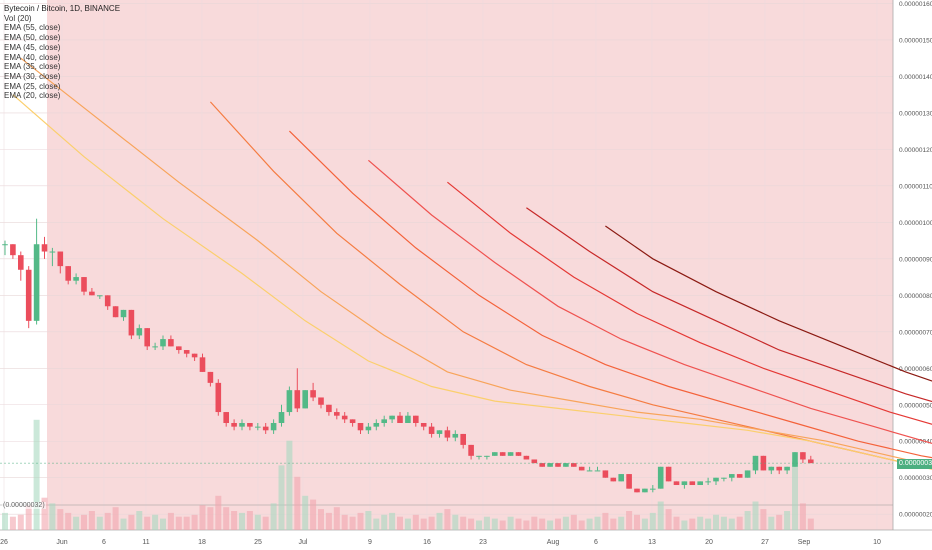 This screenshot has height=550, width=932. What do you see at coordinates (915, 296) in the screenshot?
I see `y-tick-label: 0.00000080` at bounding box center [915, 296].